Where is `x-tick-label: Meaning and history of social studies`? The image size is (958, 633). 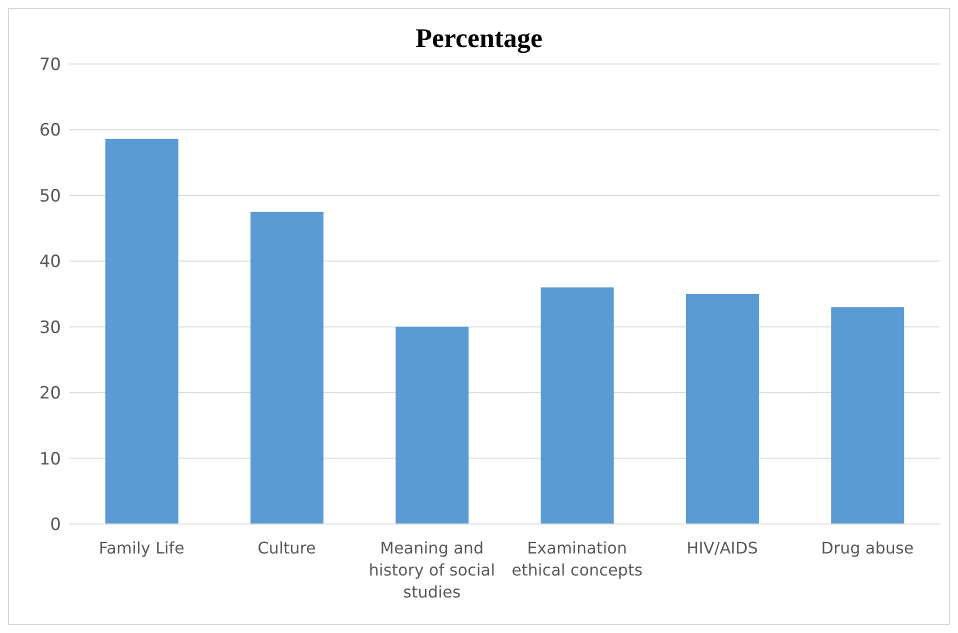
x-tick-label: Meaning and history of social studies is located at coordinates (432, 570).